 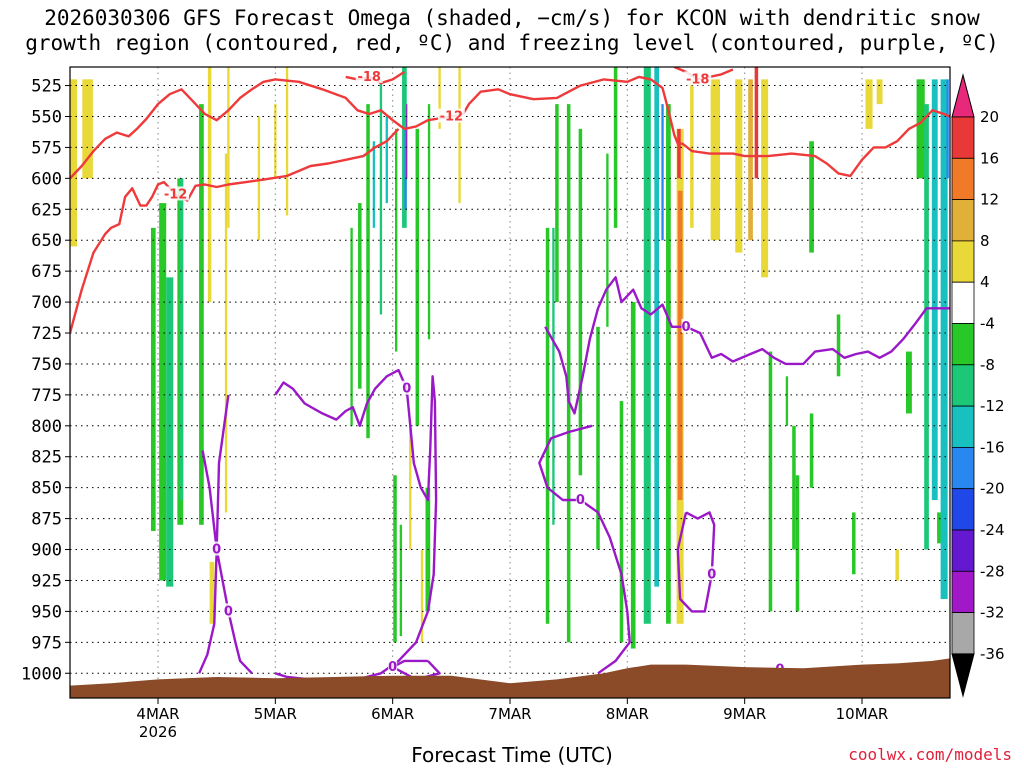 I want to click on y-tick-label: 1000, so click(x=41, y=674).